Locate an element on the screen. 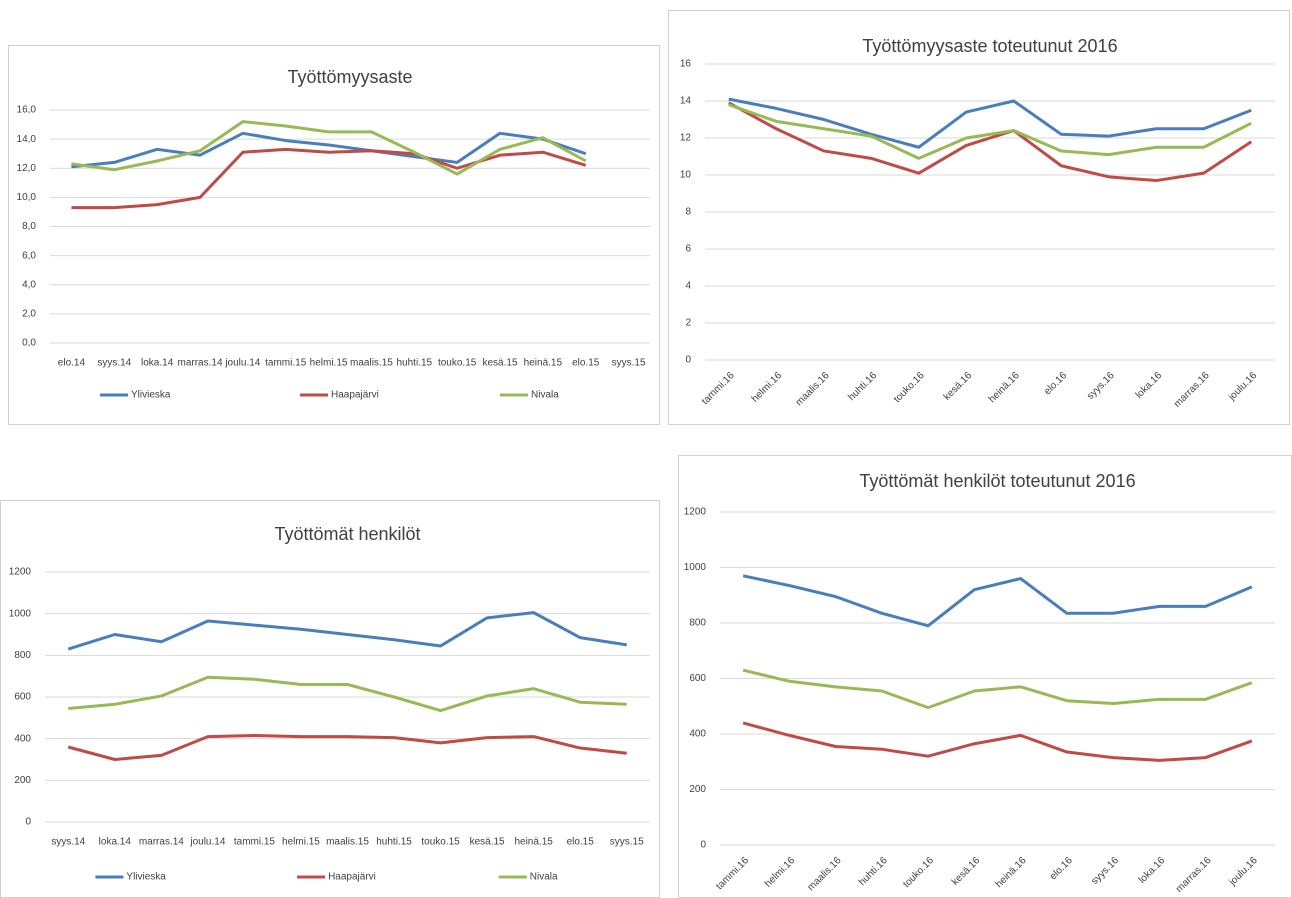 The width and height of the screenshot is (1292, 898). chart-title: Työttömät henkilöt is located at coordinates (347, 534).